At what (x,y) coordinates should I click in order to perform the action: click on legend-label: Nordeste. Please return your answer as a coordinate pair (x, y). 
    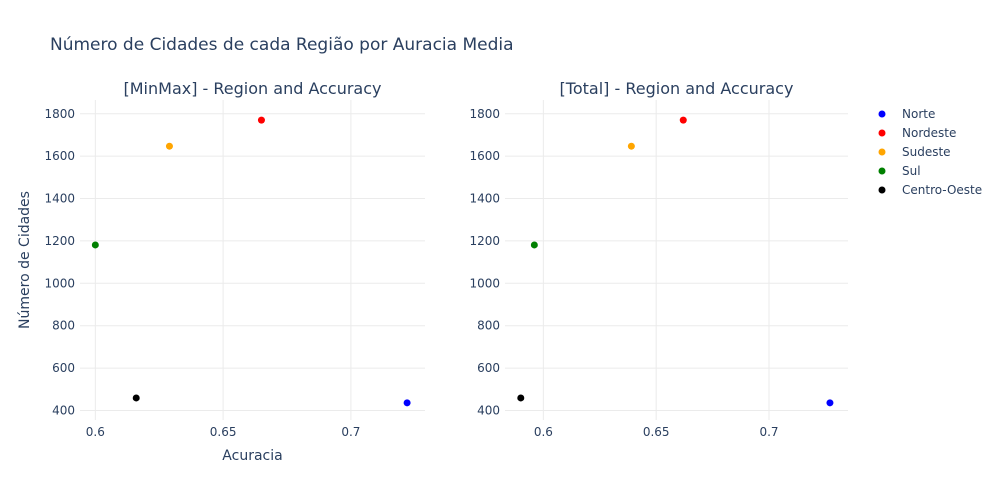
    Looking at the image, I should click on (929, 133).